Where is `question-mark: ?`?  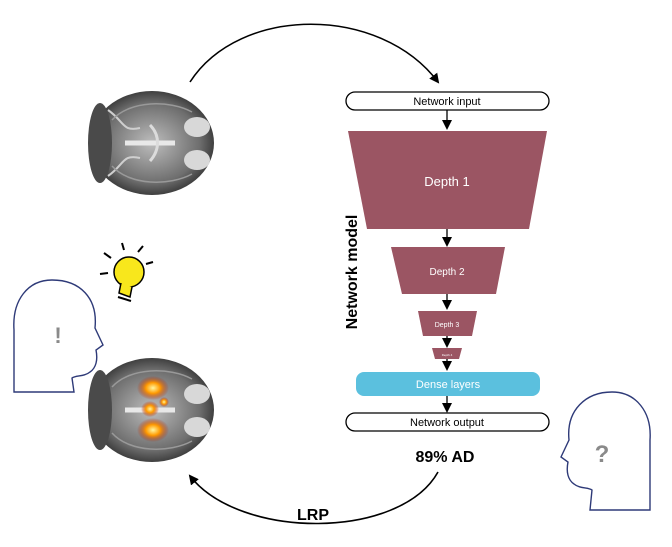
question-mark: ? is located at coordinates (602, 454).